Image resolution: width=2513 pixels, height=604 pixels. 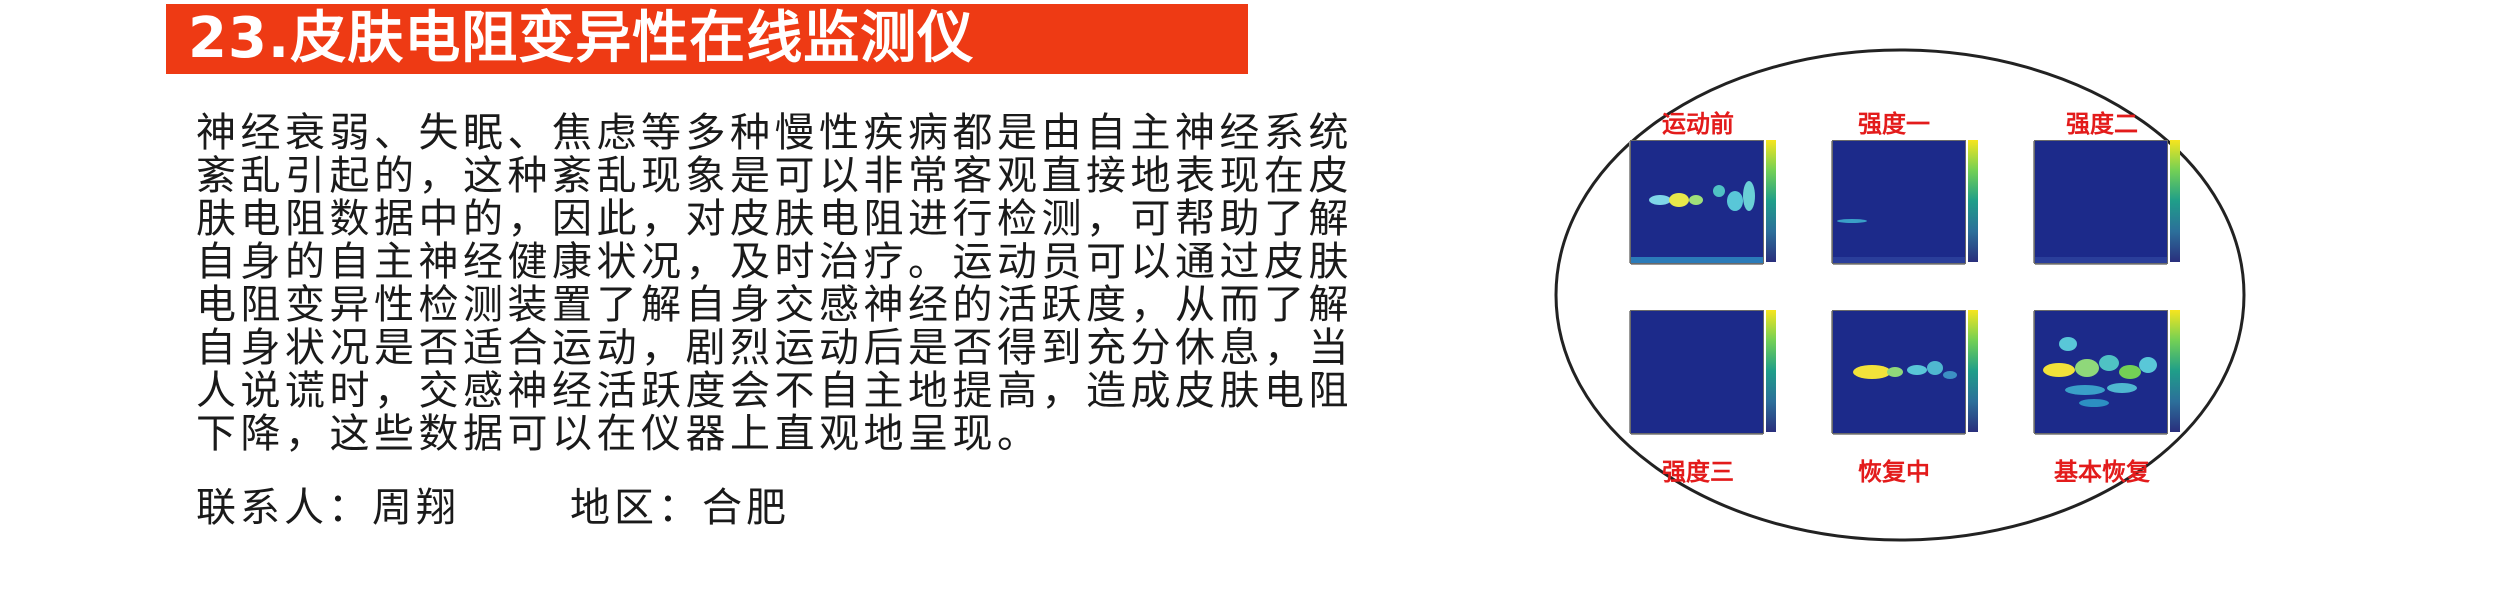 What do you see at coordinates (1698, 124) in the screenshot?
I see `panel-label-before-exercise: 运动前` at bounding box center [1698, 124].